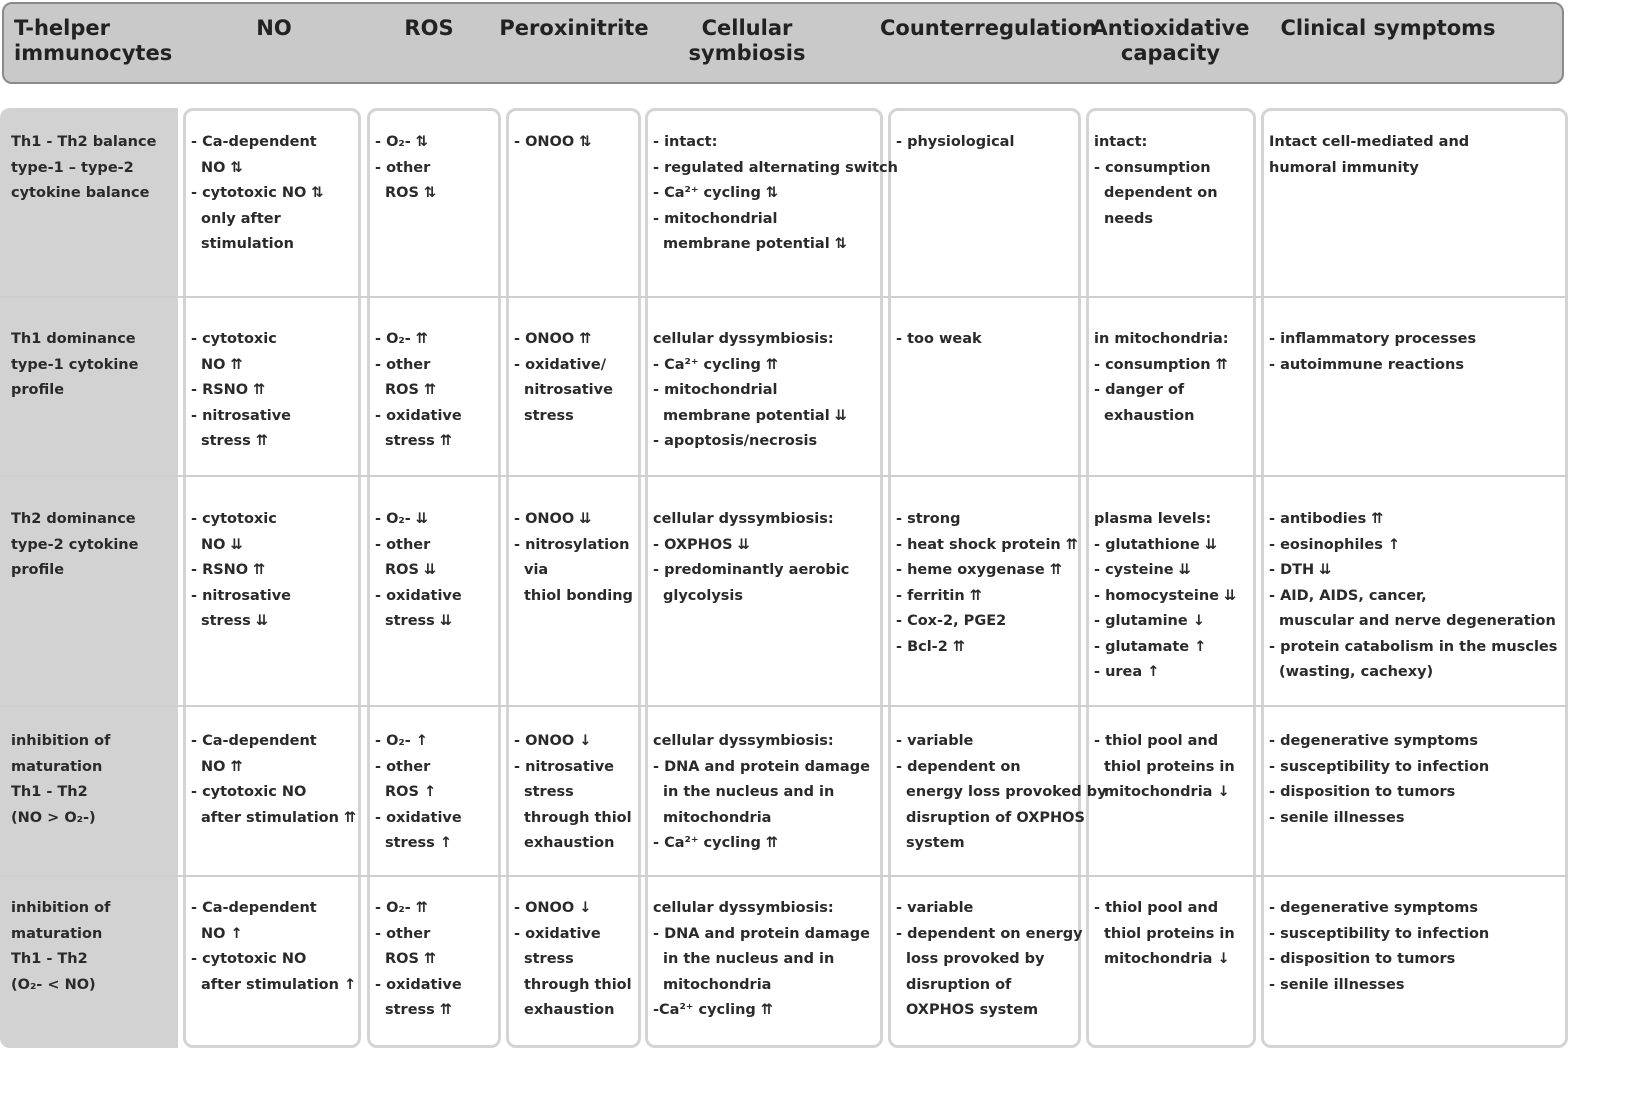  What do you see at coordinates (553, 142) in the screenshot?
I see `cell-line: - ONOO ⇅` at bounding box center [553, 142].